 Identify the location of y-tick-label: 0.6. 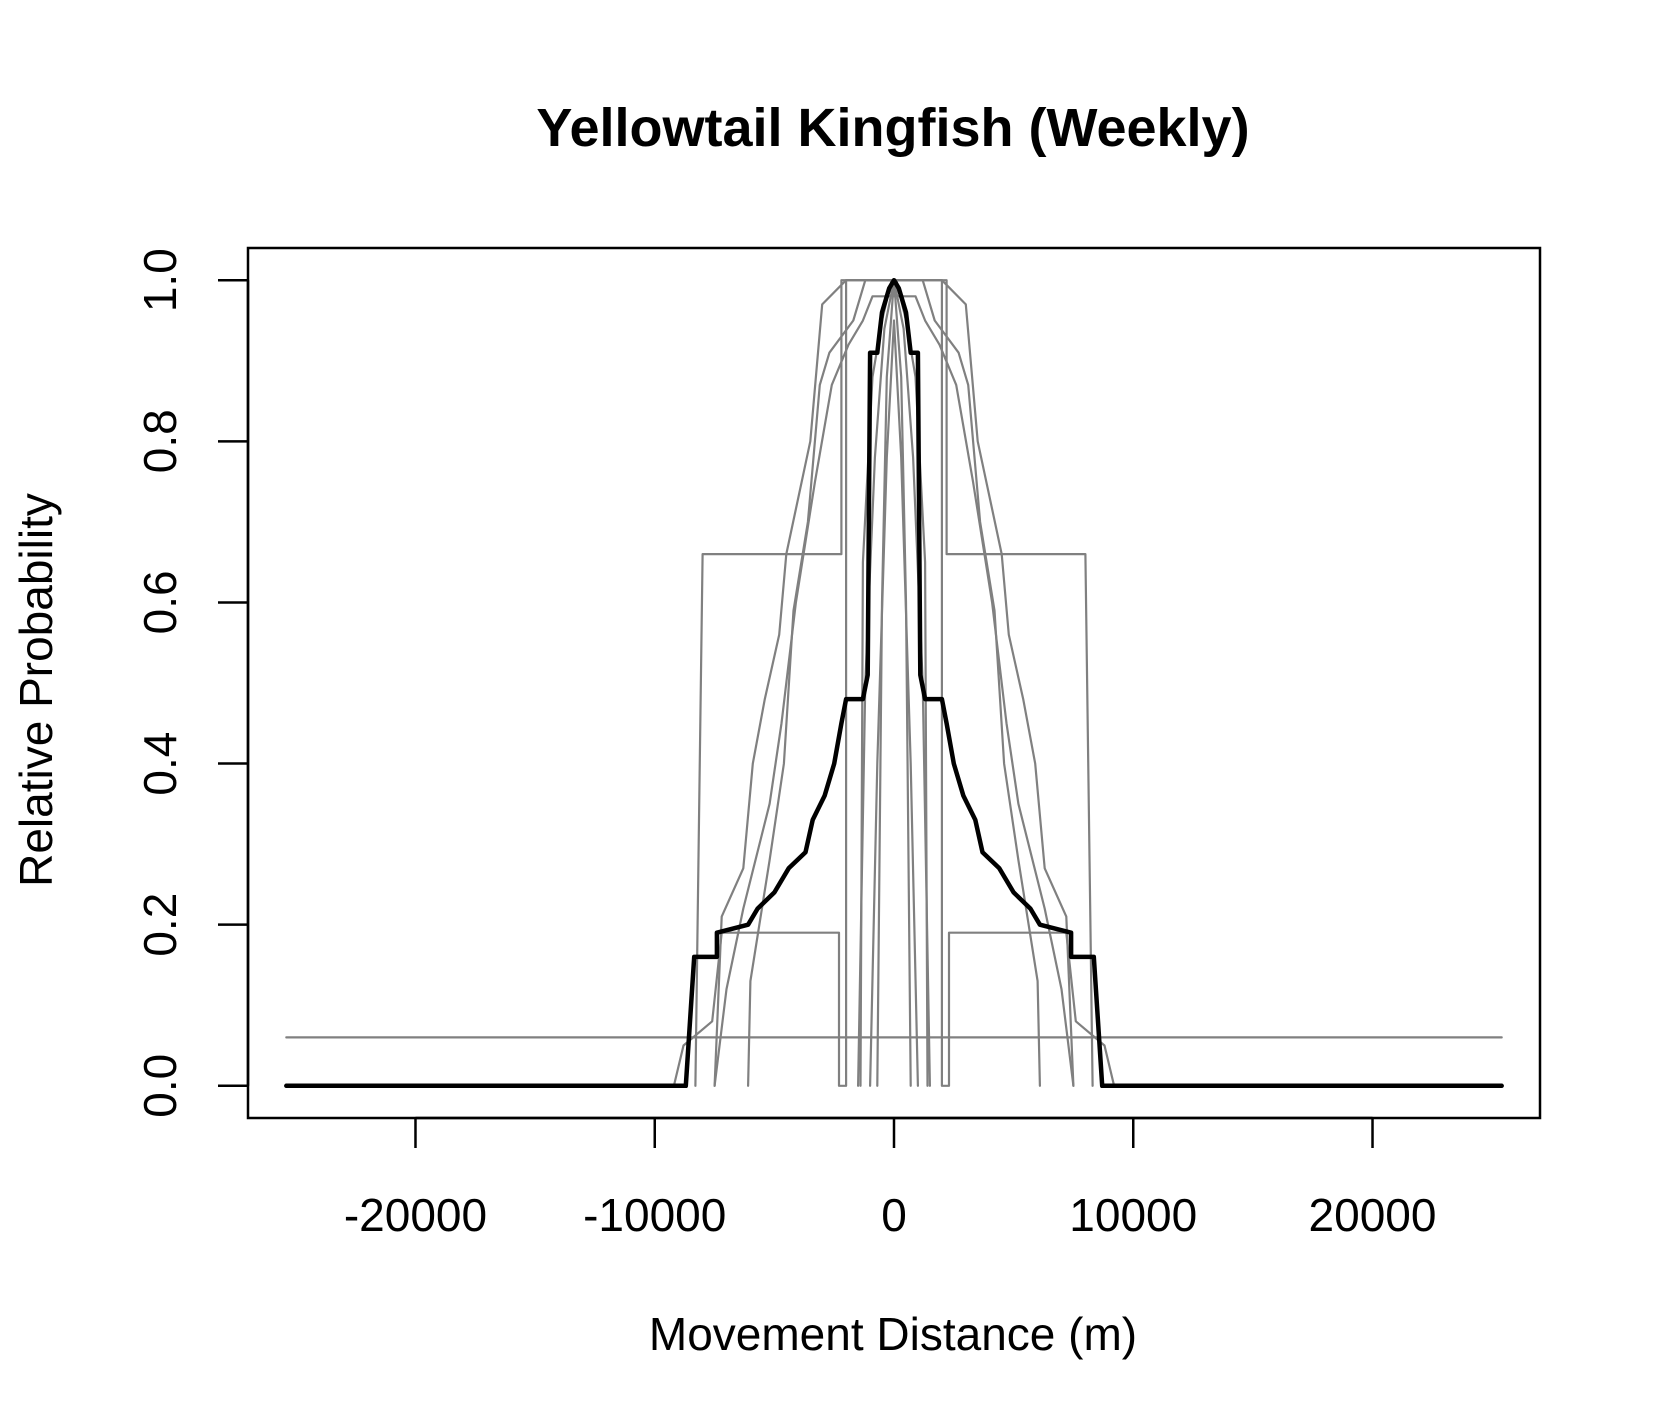
(160, 602).